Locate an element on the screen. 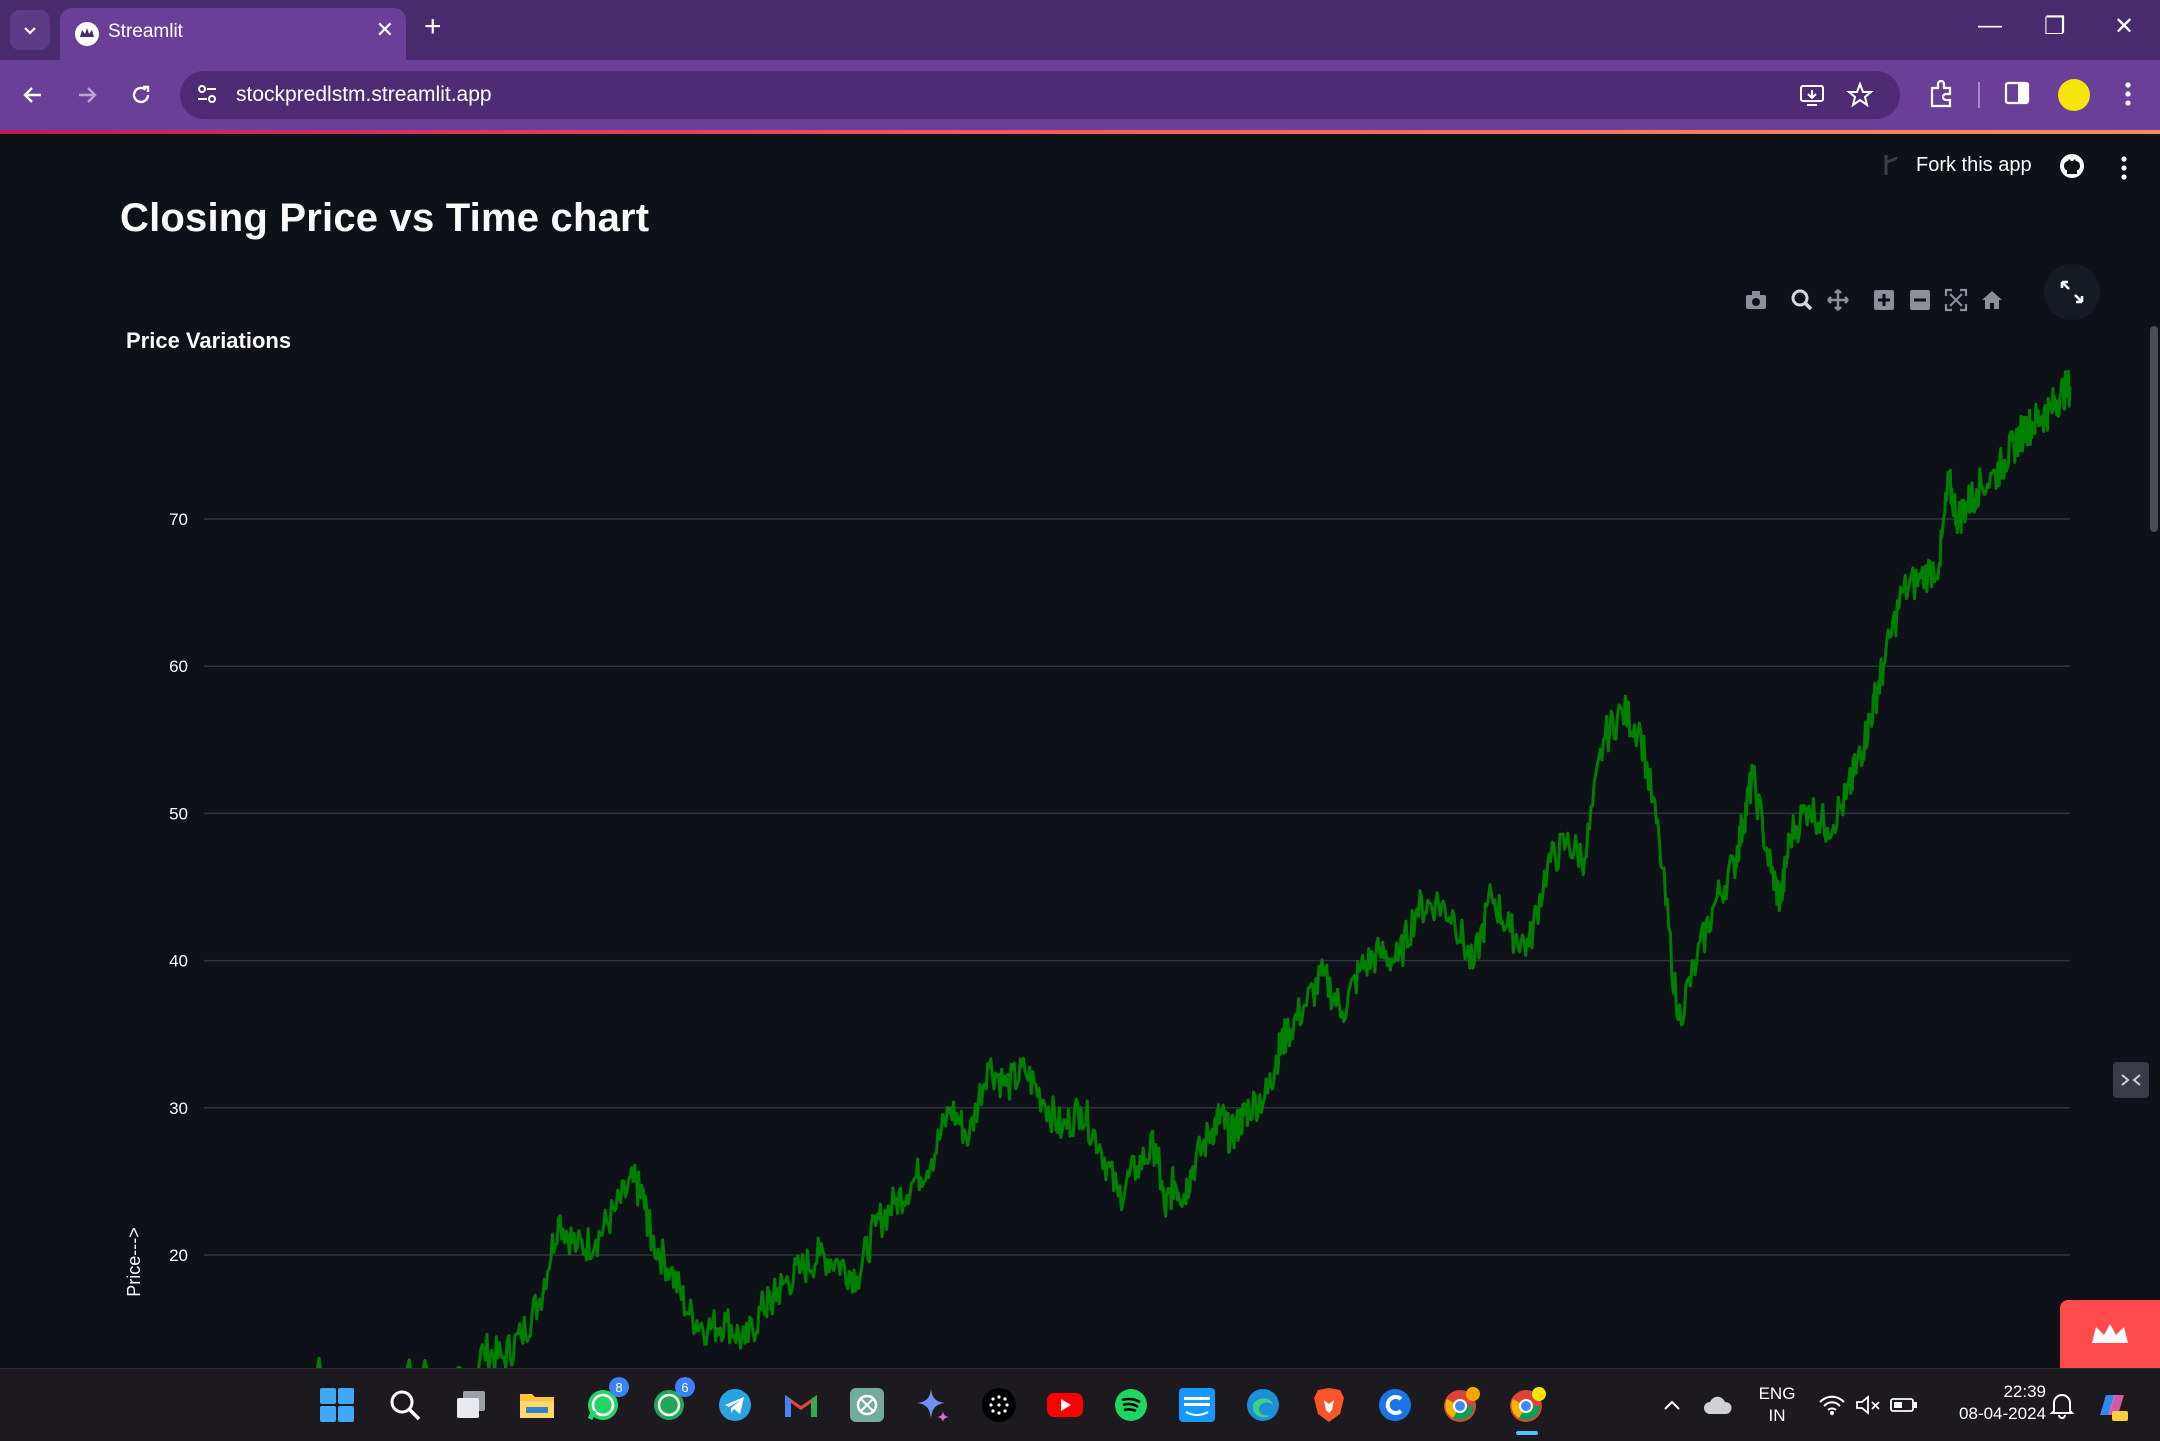 This screenshot has height=1441, width=2160. fullscreen-button is located at coordinates (2072, 292).